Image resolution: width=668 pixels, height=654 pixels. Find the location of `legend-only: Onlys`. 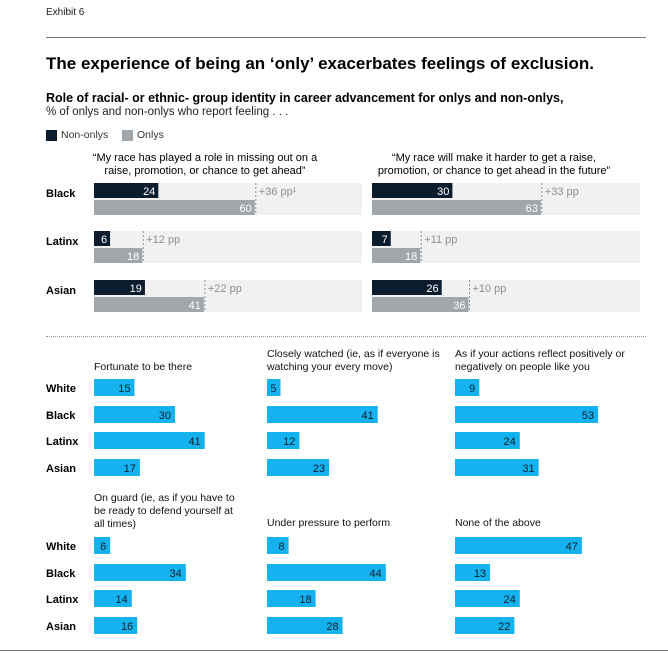

legend-only: Onlys is located at coordinates (143, 135).